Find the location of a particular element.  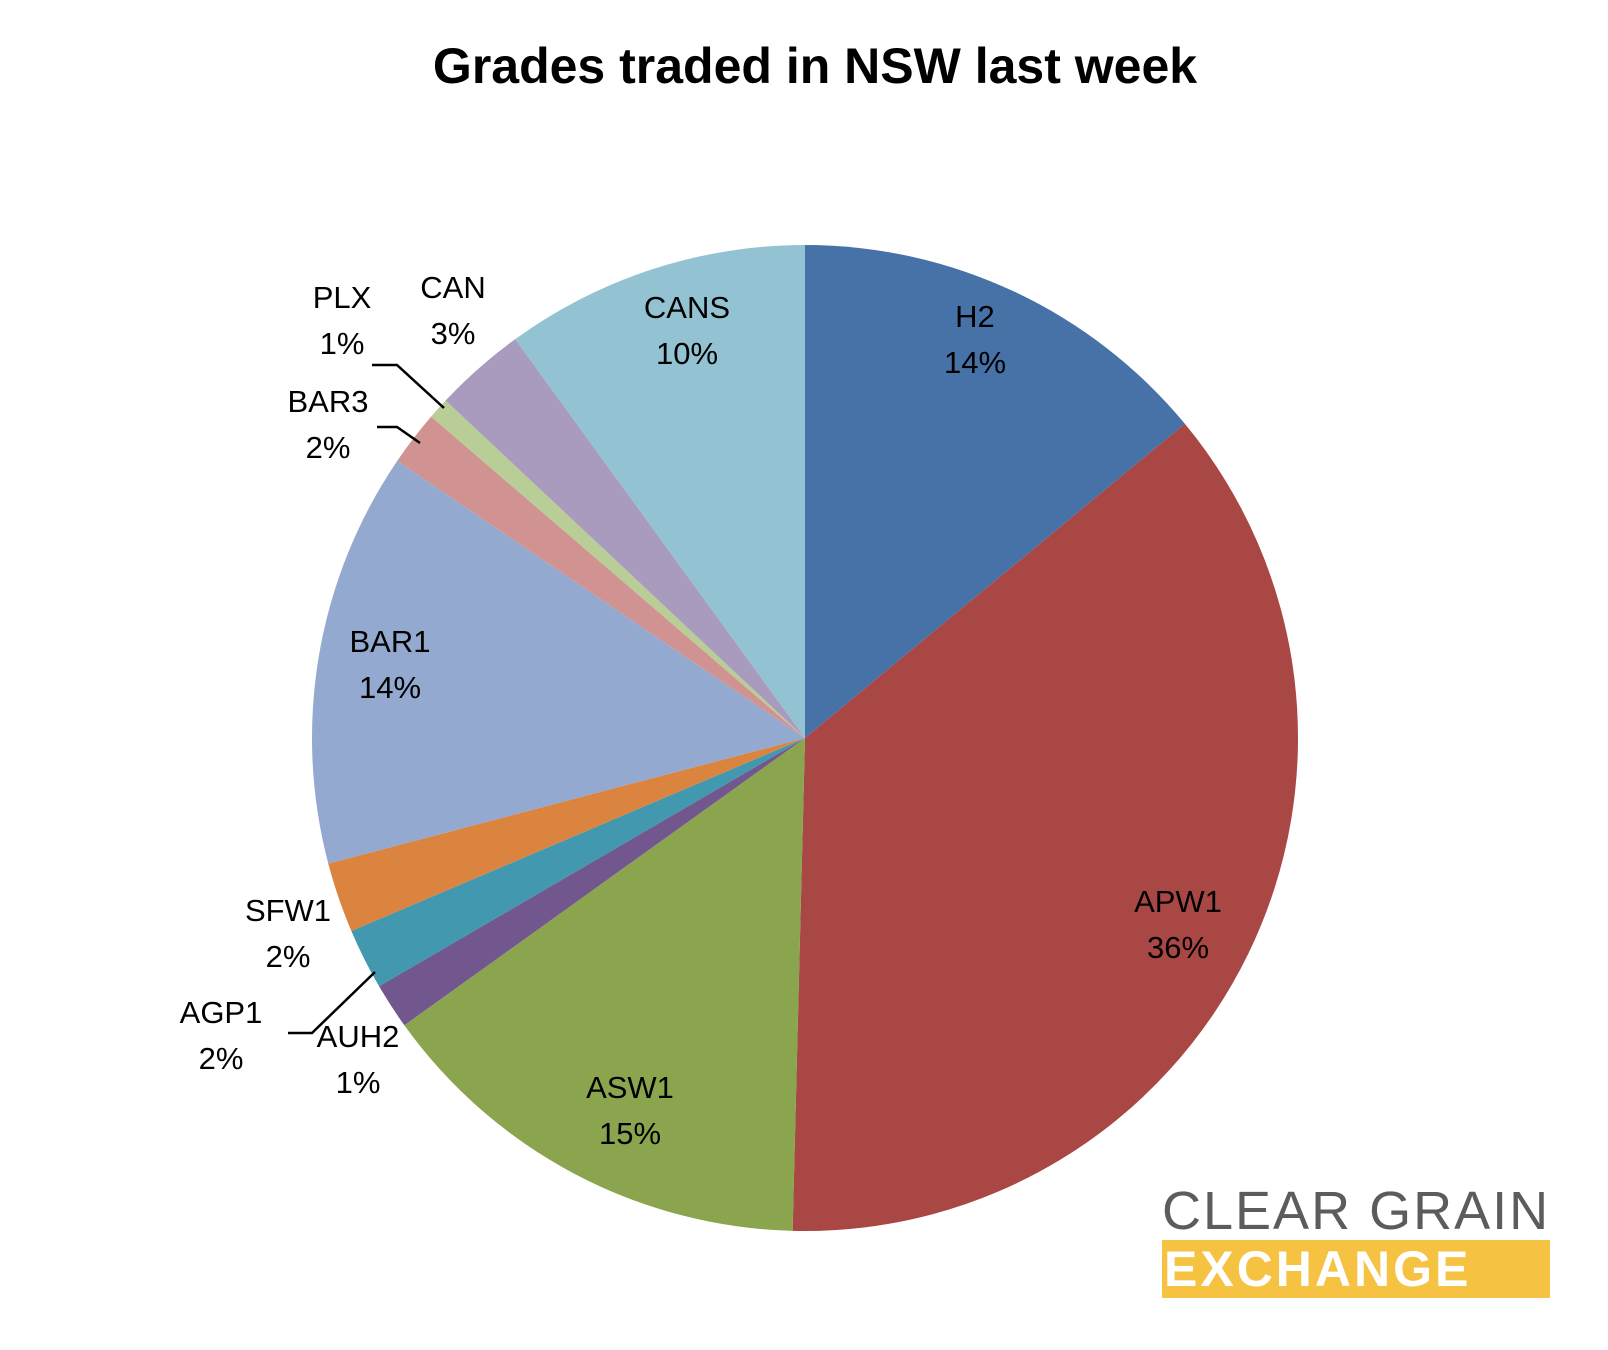

slice-label-auh2: AUH2 1% is located at coordinates (358, 1059).